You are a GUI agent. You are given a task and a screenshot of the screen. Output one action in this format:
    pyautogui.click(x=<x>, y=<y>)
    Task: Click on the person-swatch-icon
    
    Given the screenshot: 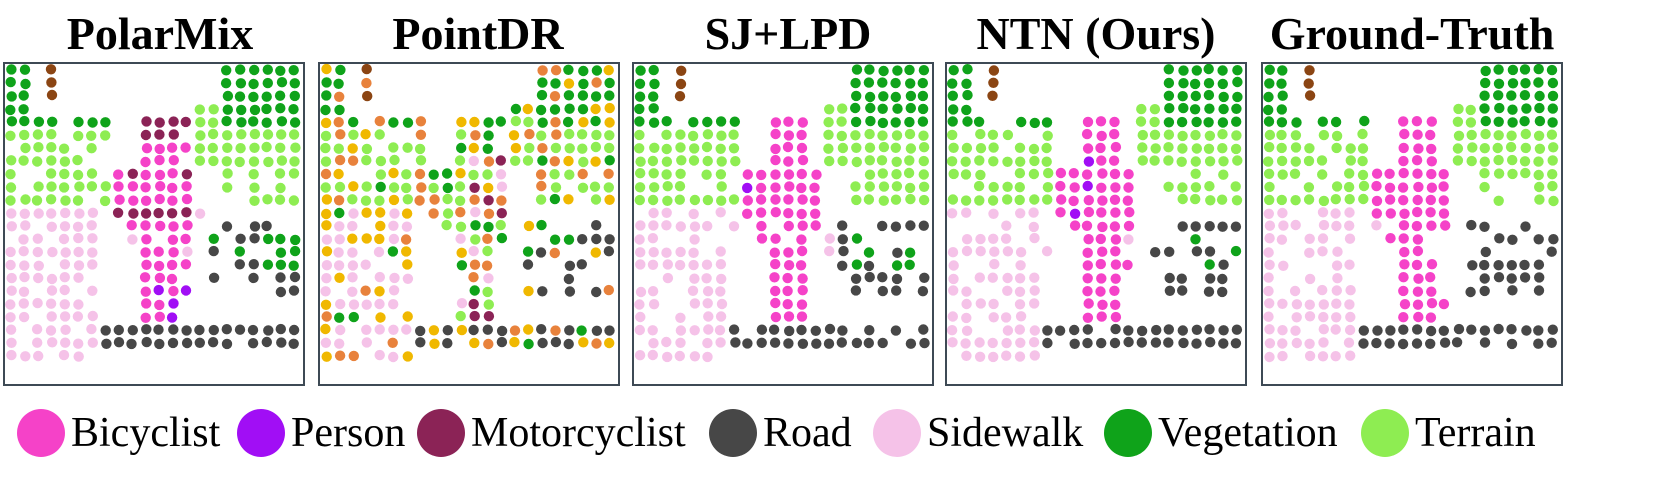 What is the action you would take?
    pyautogui.click(x=261, y=433)
    